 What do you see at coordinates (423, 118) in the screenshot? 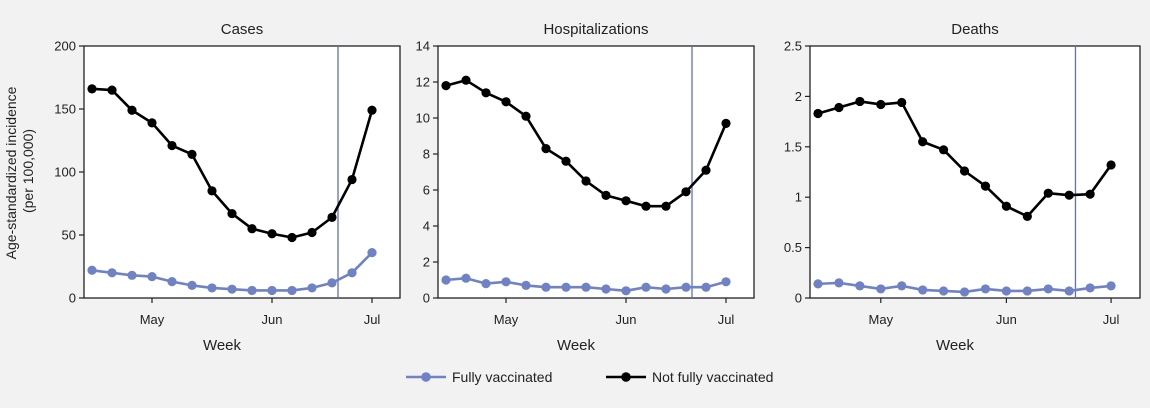
I see `y-tick-label: 10` at bounding box center [423, 118].